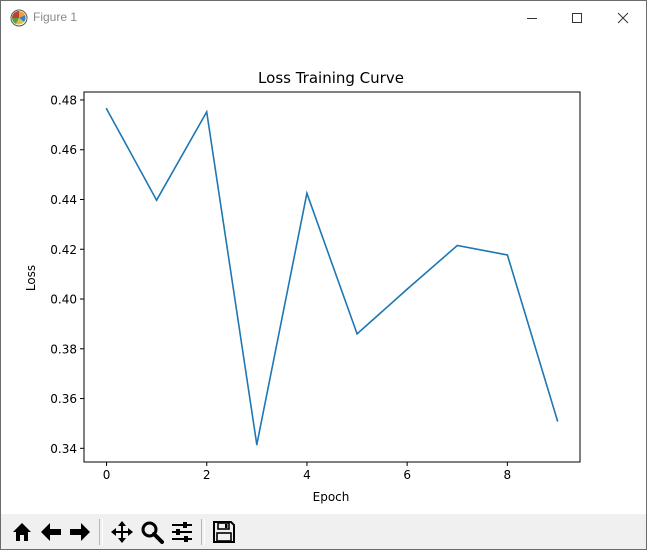 This screenshot has width=647, height=550. Describe the element at coordinates (31, 278) in the screenshot. I see `y-axis-label: Loss` at that location.